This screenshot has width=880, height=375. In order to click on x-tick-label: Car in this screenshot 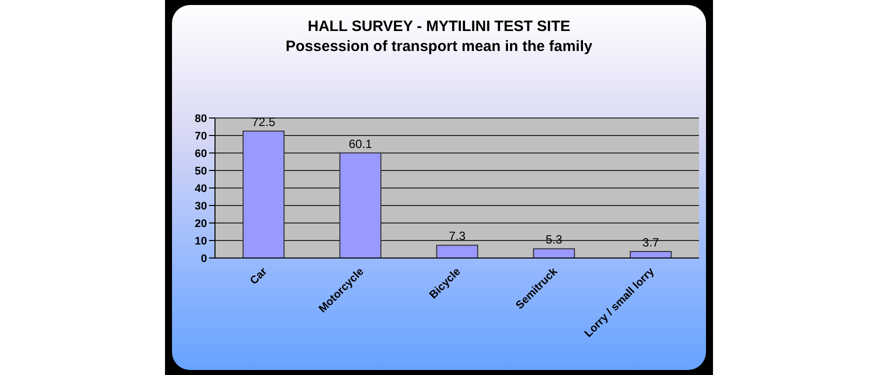, I will do `click(259, 276)`.